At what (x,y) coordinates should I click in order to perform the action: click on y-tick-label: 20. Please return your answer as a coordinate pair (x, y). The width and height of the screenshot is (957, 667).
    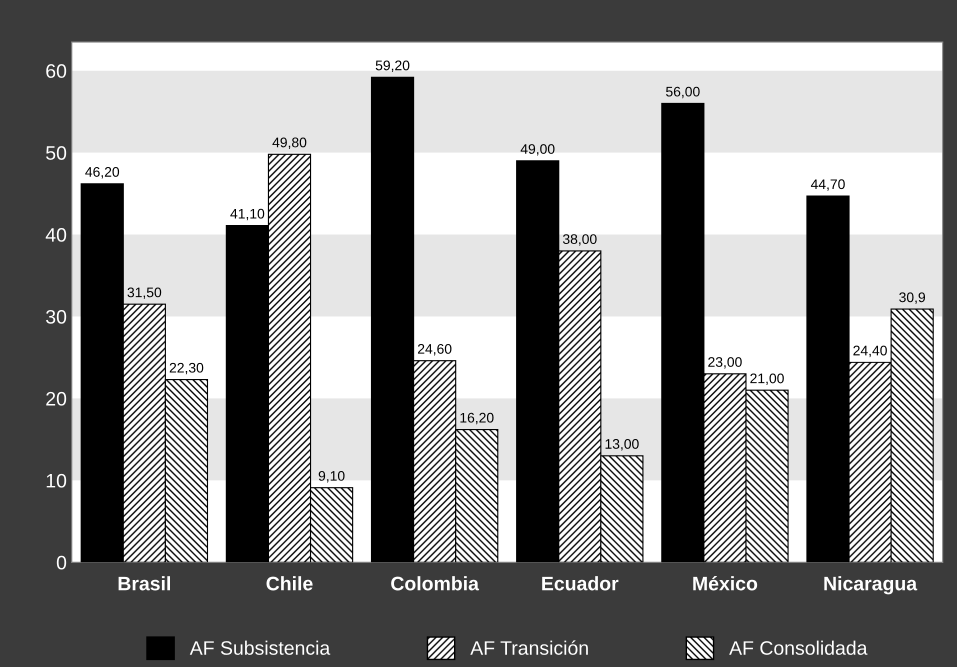
    Looking at the image, I should click on (56, 399).